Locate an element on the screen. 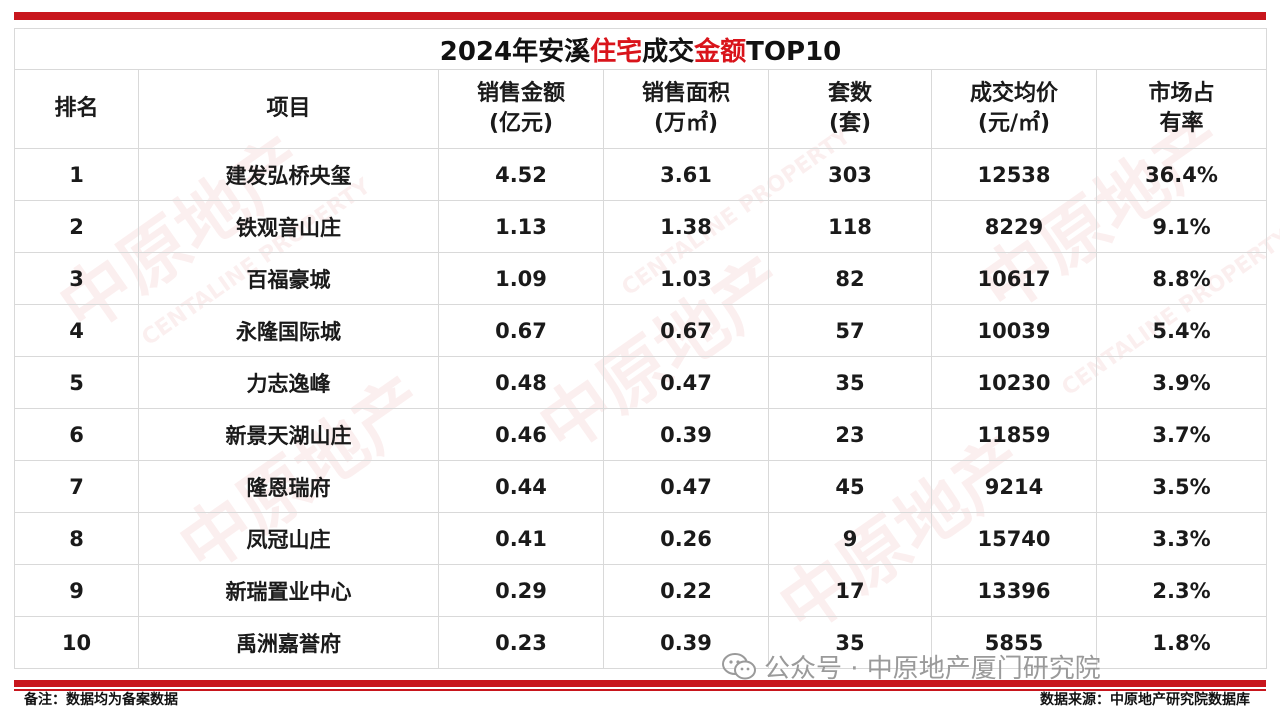  bottom-accent-bar is located at coordinates (640, 683).